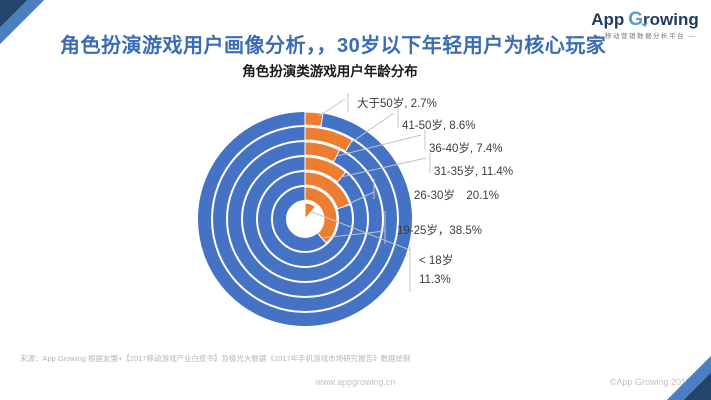  What do you see at coordinates (645, 36) in the screenshot?
I see `logo-tagline: — 移动营销数据分析平台 —` at bounding box center [645, 36].